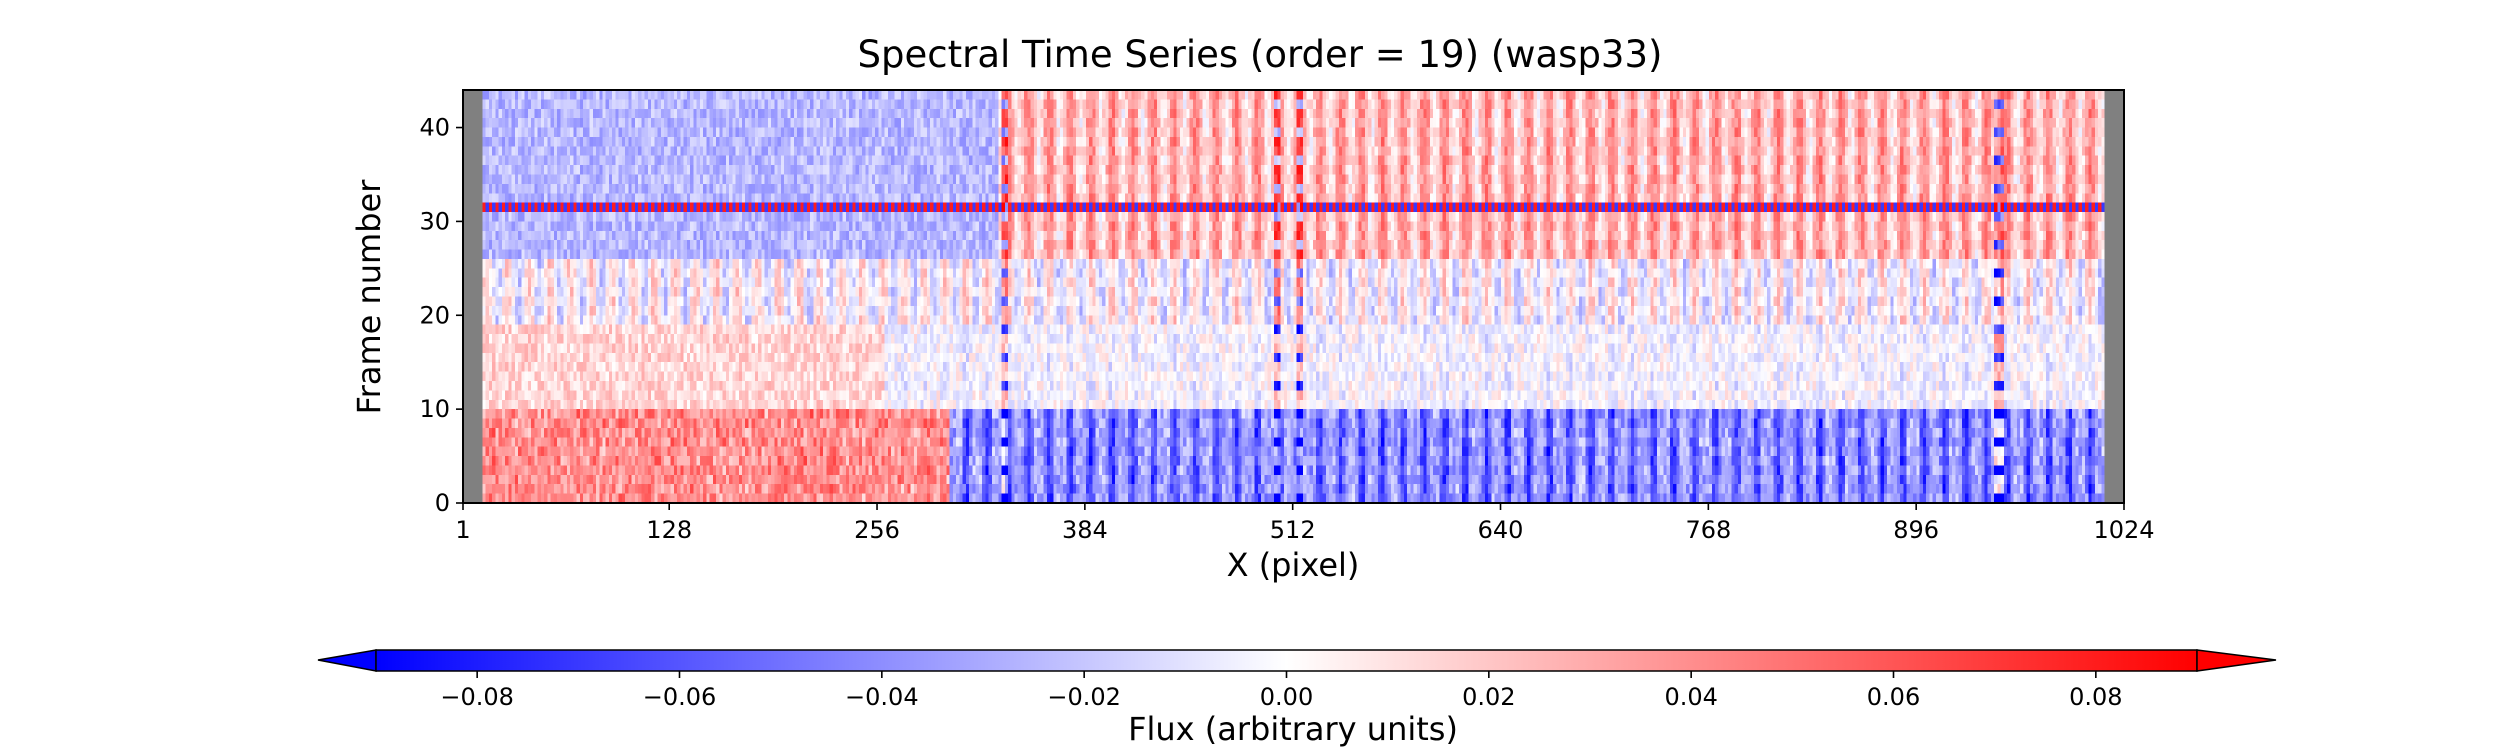  Describe the element at coordinates (2095, 697) in the screenshot. I see `colorbar-tick-label: 0.08` at that location.